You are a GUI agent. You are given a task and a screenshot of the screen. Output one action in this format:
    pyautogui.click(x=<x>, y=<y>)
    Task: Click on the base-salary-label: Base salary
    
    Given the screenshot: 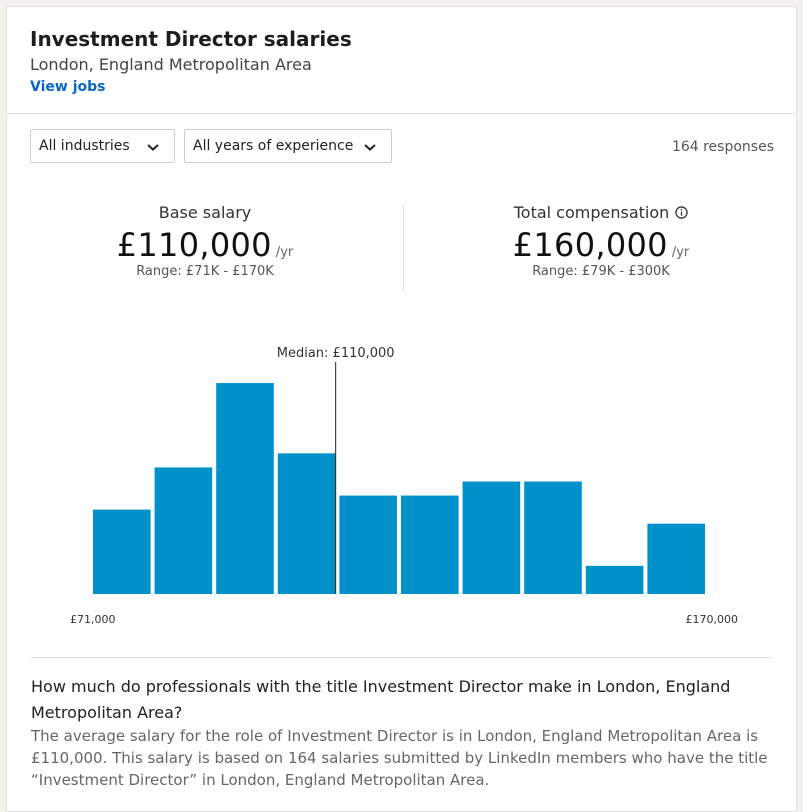 What is the action you would take?
    pyautogui.click(x=205, y=212)
    